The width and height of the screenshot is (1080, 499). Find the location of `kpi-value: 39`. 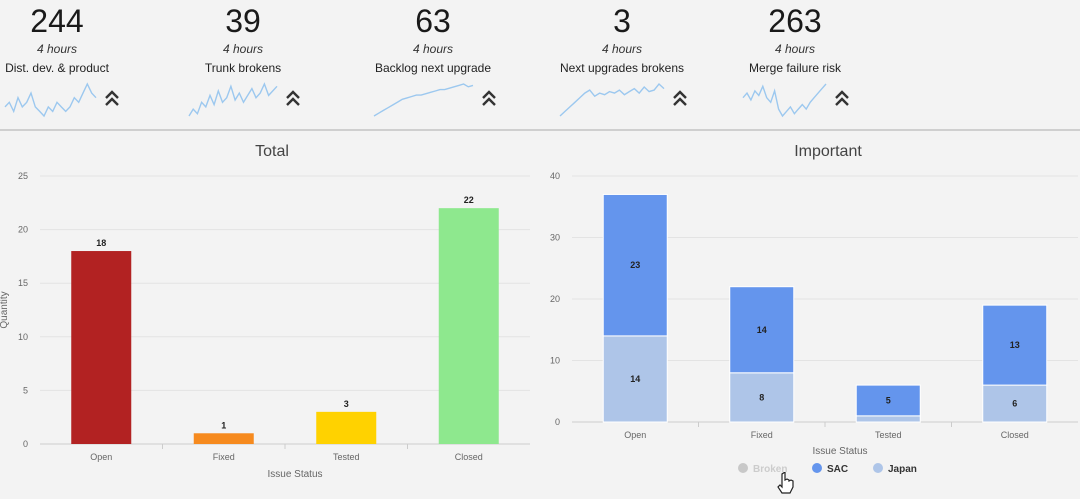

kpi-value: 39 is located at coordinates (243, 21).